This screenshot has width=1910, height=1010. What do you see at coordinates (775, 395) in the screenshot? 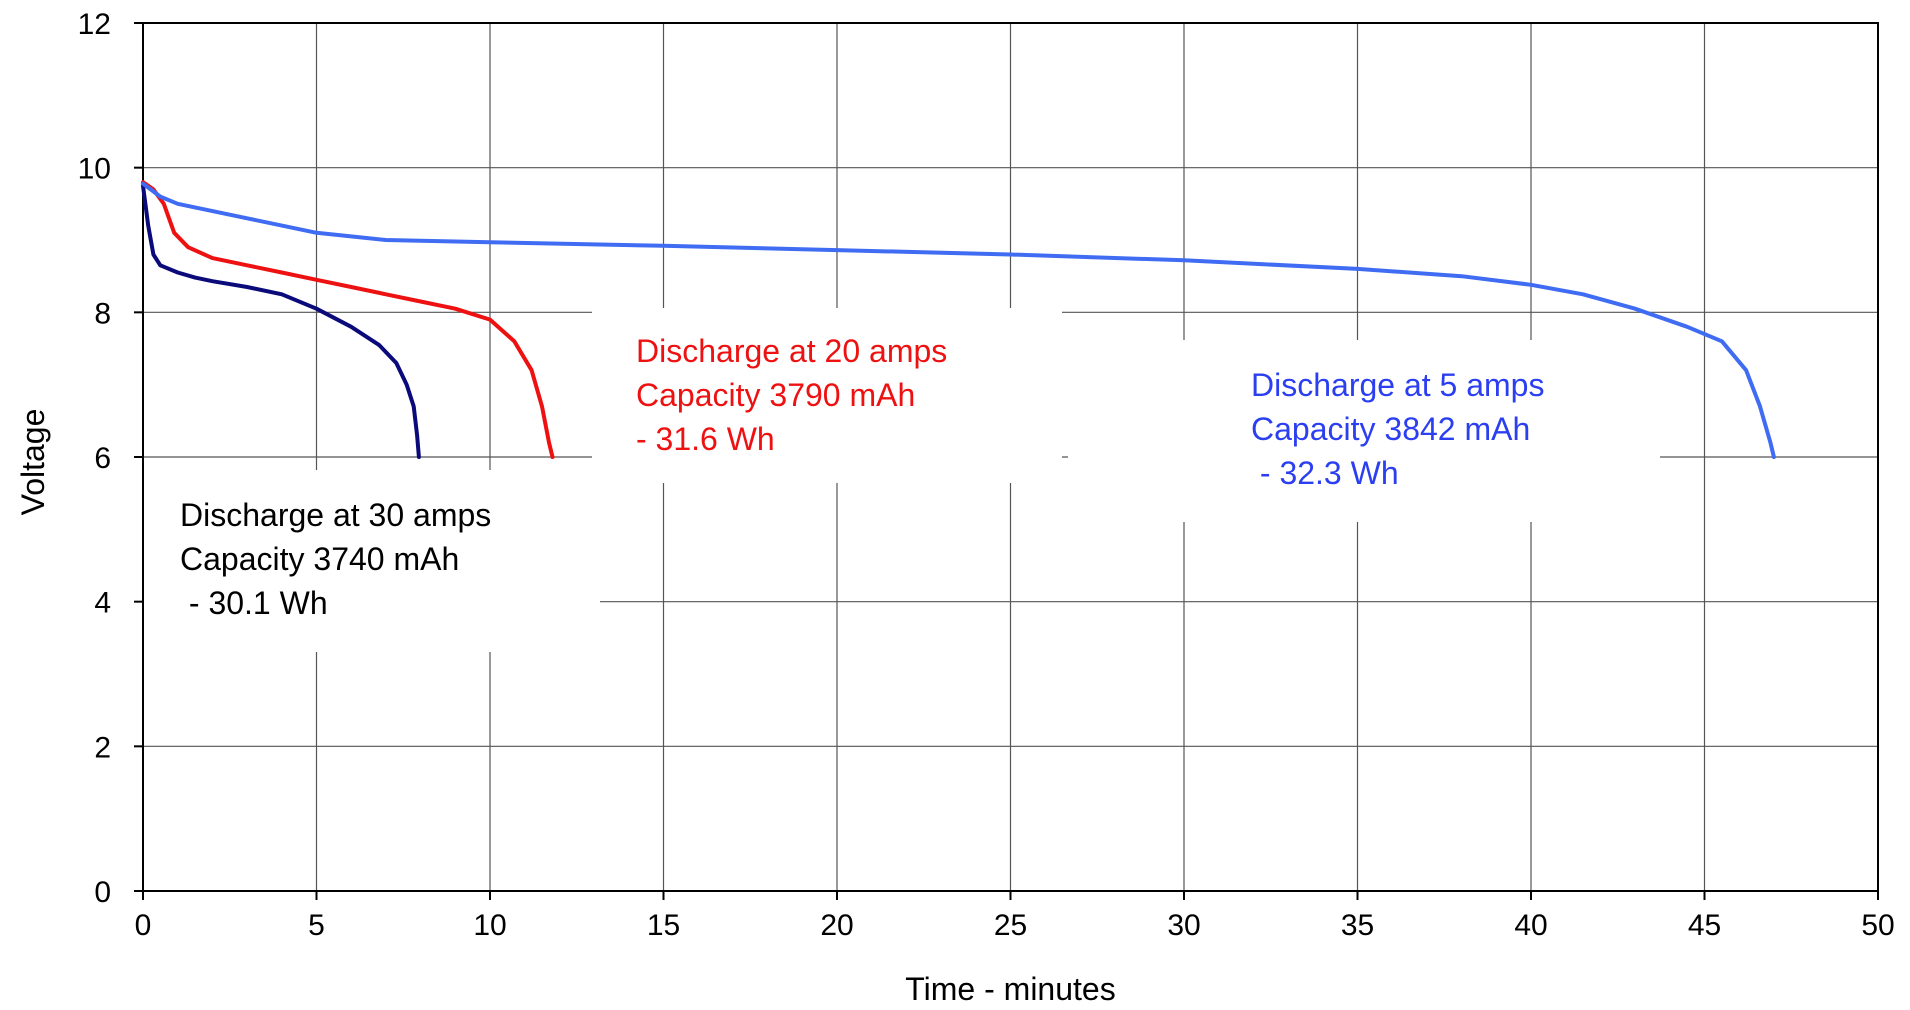
I see `annotation-line: Capacity 3790 mAh` at bounding box center [775, 395].